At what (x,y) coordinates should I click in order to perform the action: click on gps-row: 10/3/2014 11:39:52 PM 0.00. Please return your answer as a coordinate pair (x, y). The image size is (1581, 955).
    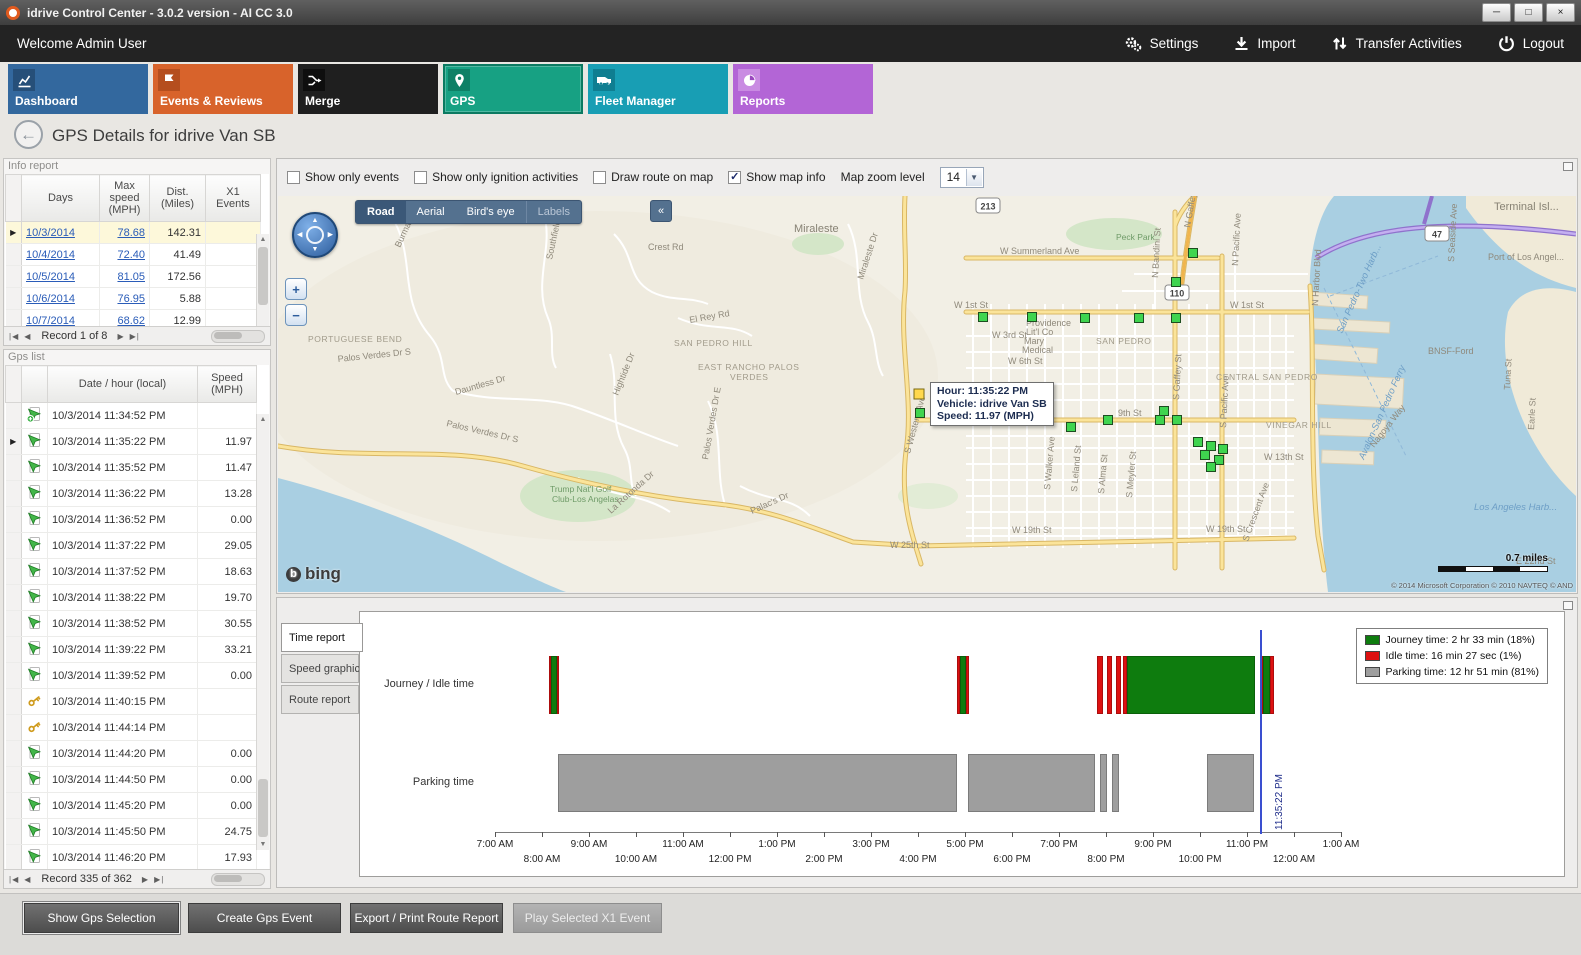
    Looking at the image, I should click on (131, 675).